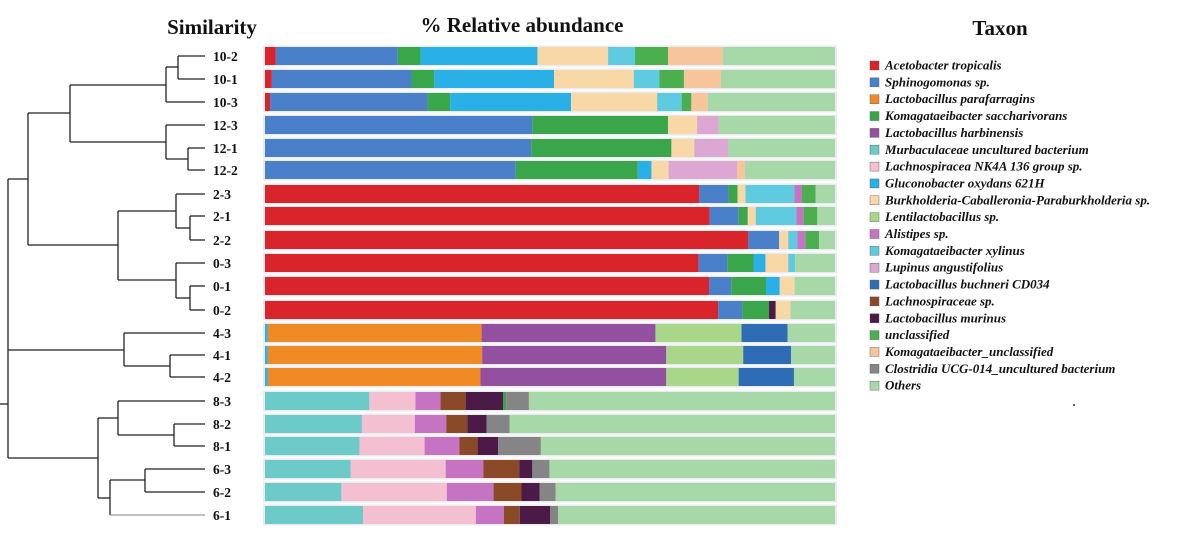 This screenshot has width=1200, height=536. Describe the element at coordinates (939, 300) in the screenshot. I see `legend-label: Lachnospiraceae sp.` at that location.